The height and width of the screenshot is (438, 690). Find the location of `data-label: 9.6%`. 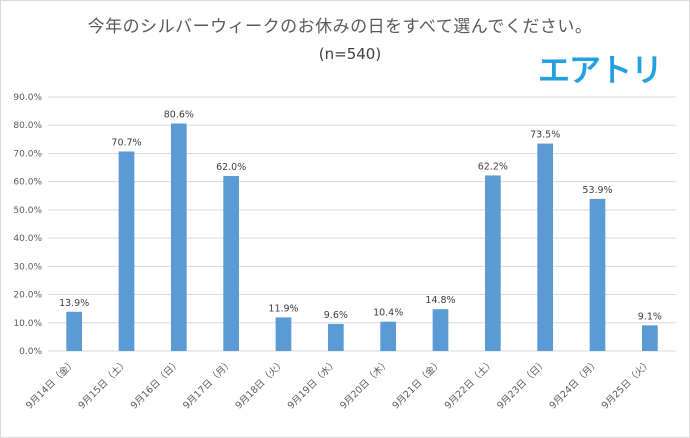

data-label: 9.6% is located at coordinates (336, 315).